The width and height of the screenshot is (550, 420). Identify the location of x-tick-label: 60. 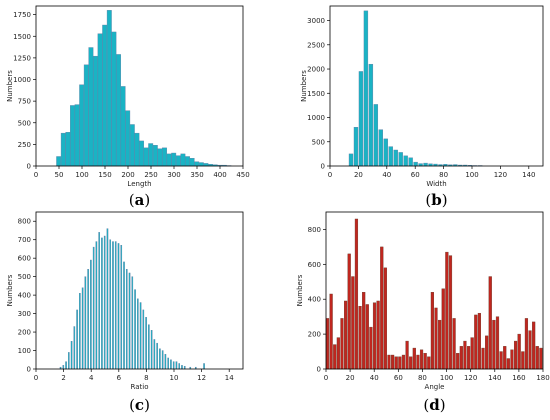
(415, 175).